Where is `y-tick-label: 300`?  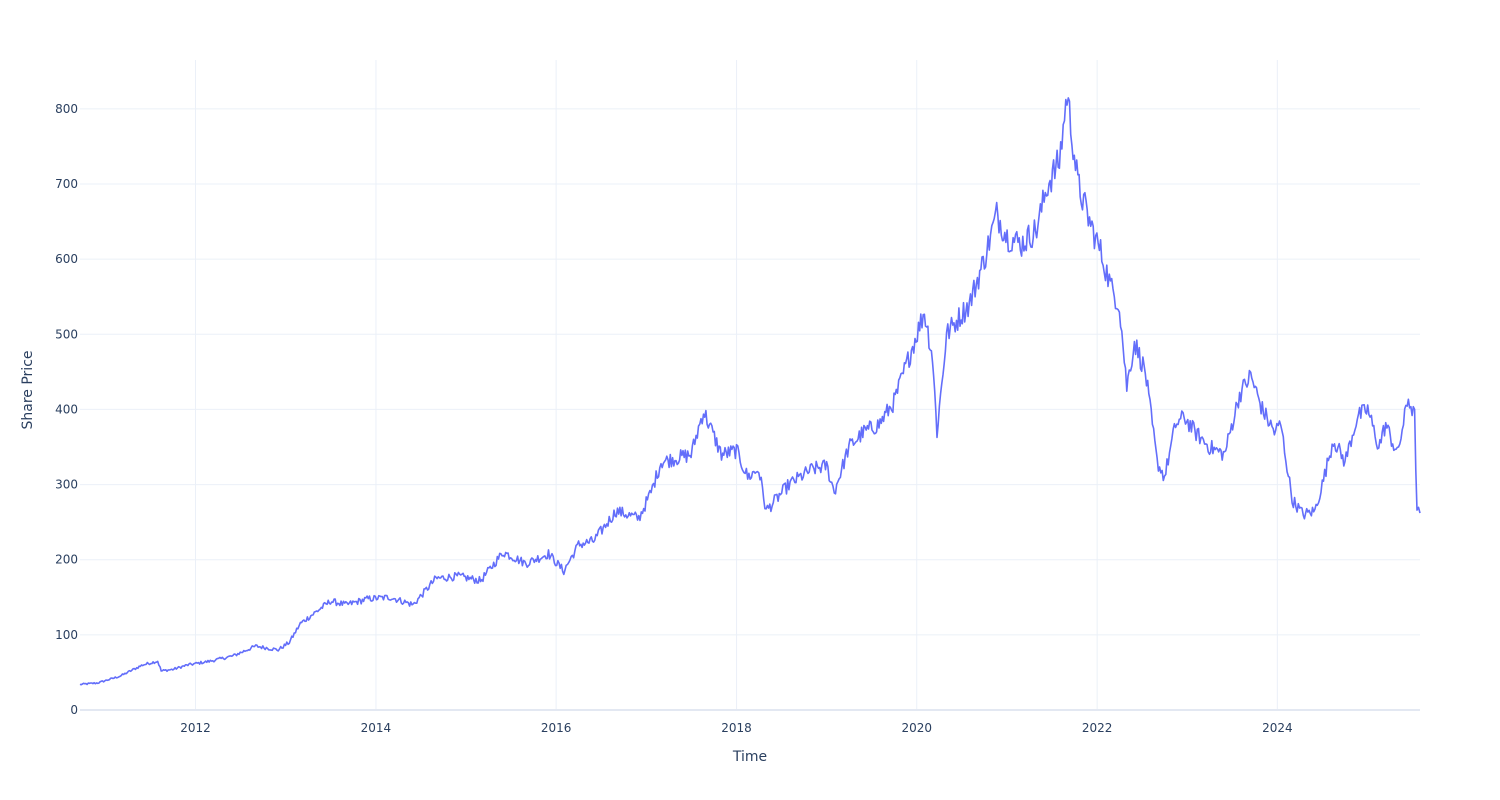 y-tick-label: 300 is located at coordinates (66, 485).